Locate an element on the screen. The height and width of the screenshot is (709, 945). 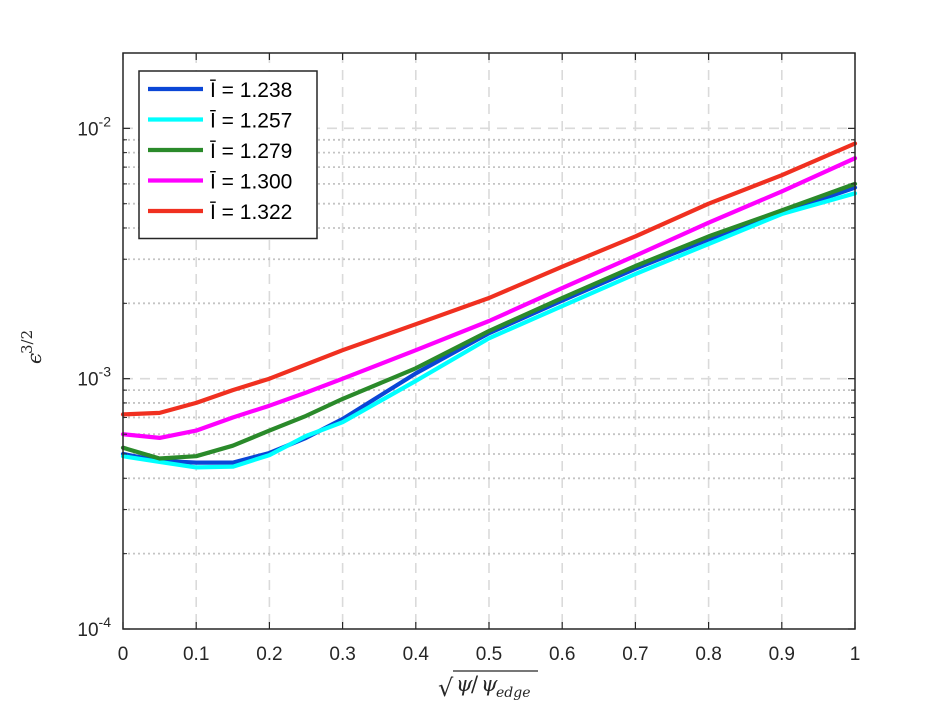
legend-label-4: Ī = 1.300 is located at coordinates (251, 182).